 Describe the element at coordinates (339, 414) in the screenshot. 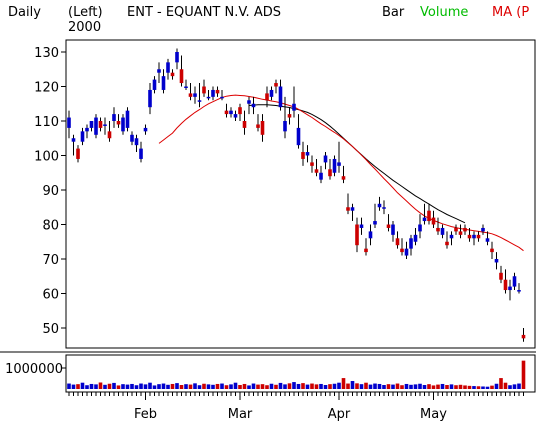

I see `x-tick-label: Apr` at that location.